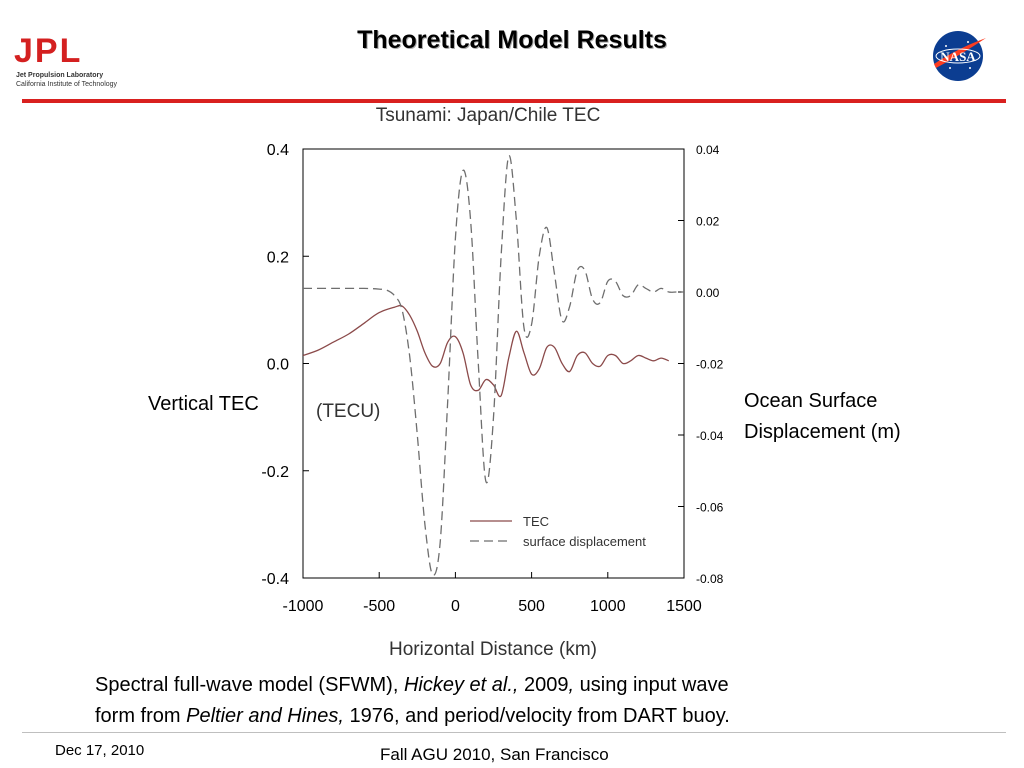 The height and width of the screenshot is (768, 1024). Describe the element at coordinates (571, 685) in the screenshot. I see `caption-segment: ,` at that location.